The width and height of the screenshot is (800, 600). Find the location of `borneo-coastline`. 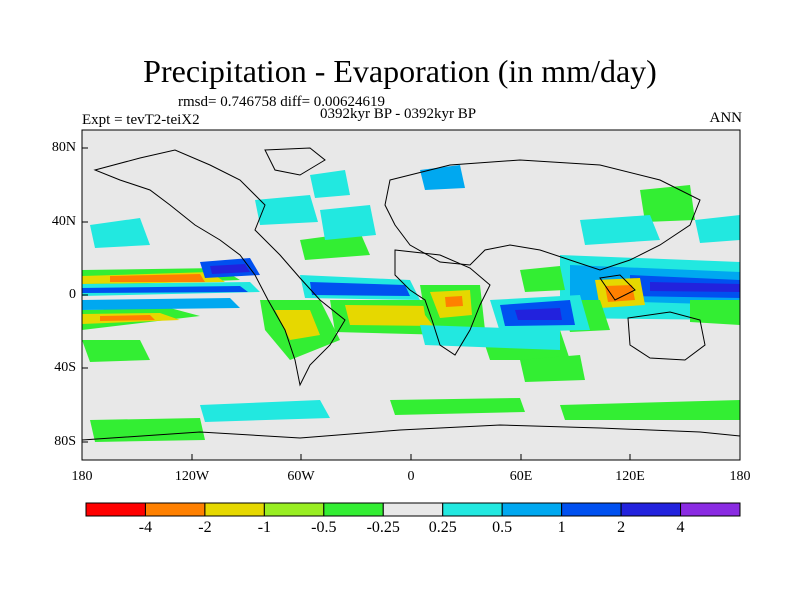

borneo-coastline is located at coordinates (617, 287).